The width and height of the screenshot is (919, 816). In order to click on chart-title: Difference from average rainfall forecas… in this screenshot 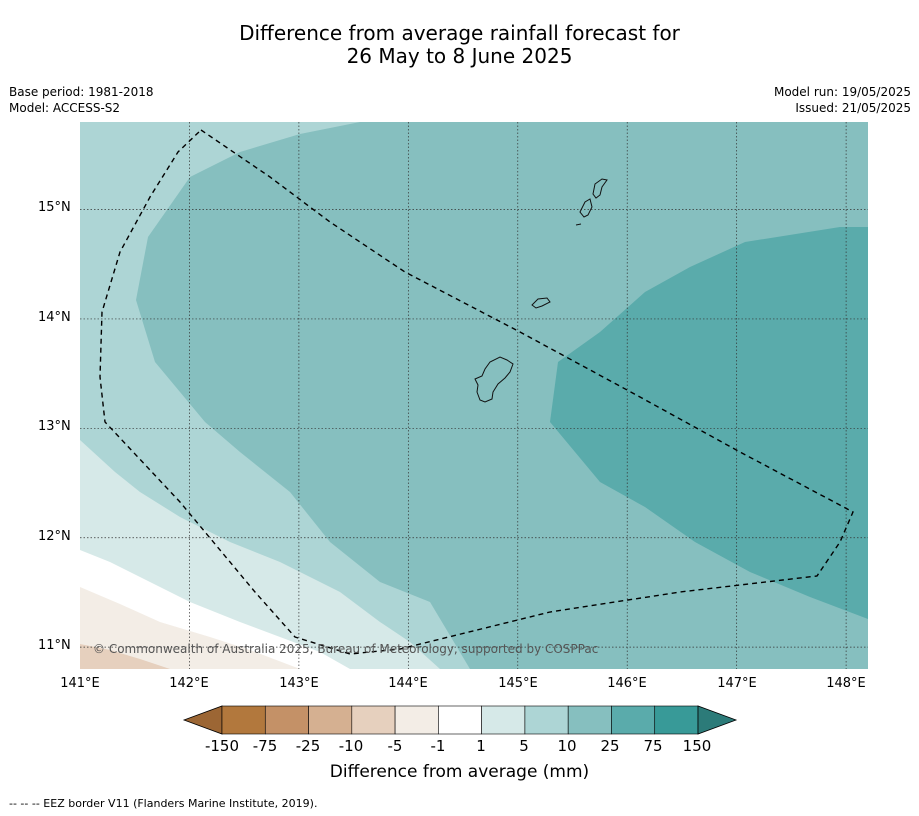, I will do `click(459, 45)`.